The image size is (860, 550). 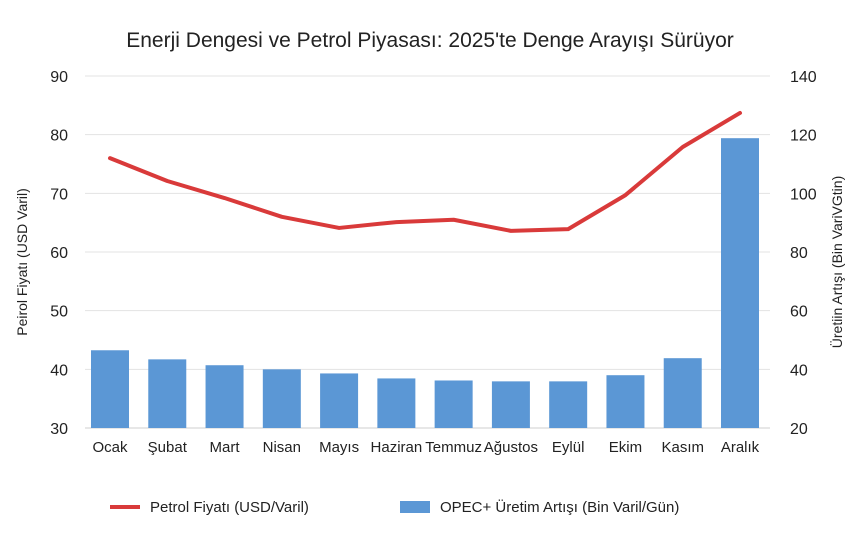 What do you see at coordinates (110, 447) in the screenshot?
I see `x-tick-label: Ocak` at bounding box center [110, 447].